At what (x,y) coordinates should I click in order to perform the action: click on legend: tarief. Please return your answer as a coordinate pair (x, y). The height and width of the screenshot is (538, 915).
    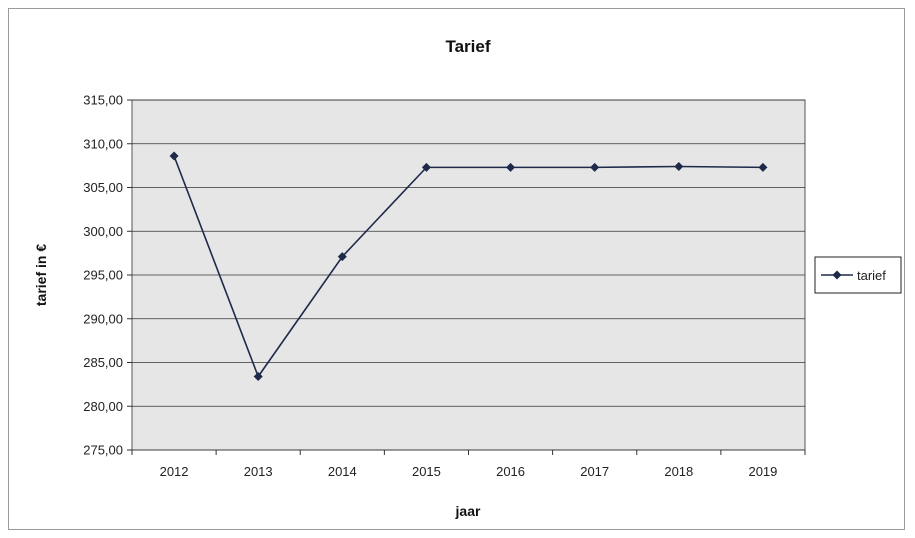
    Looking at the image, I should click on (858, 275).